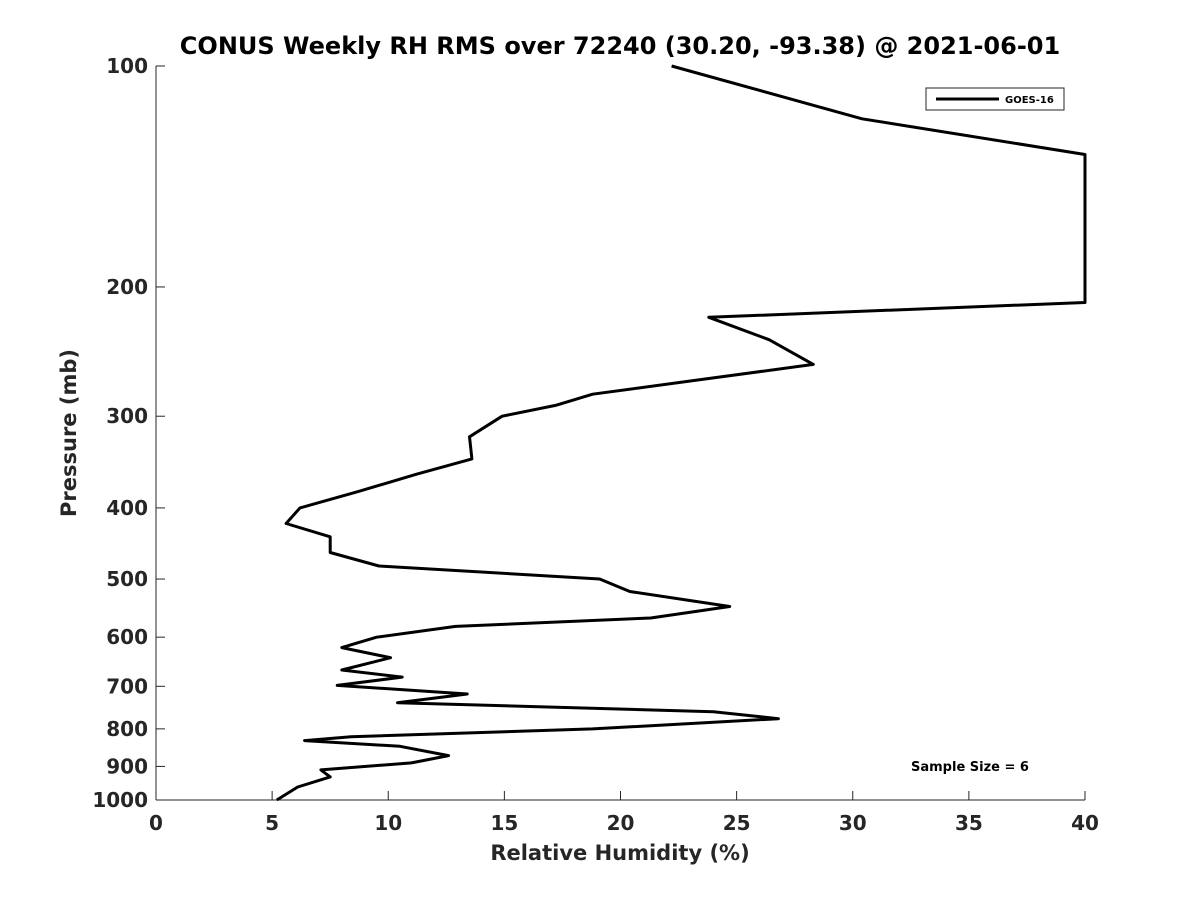  What do you see at coordinates (69, 433) in the screenshot?
I see `y-axis-label: Pressure (mb)` at bounding box center [69, 433].